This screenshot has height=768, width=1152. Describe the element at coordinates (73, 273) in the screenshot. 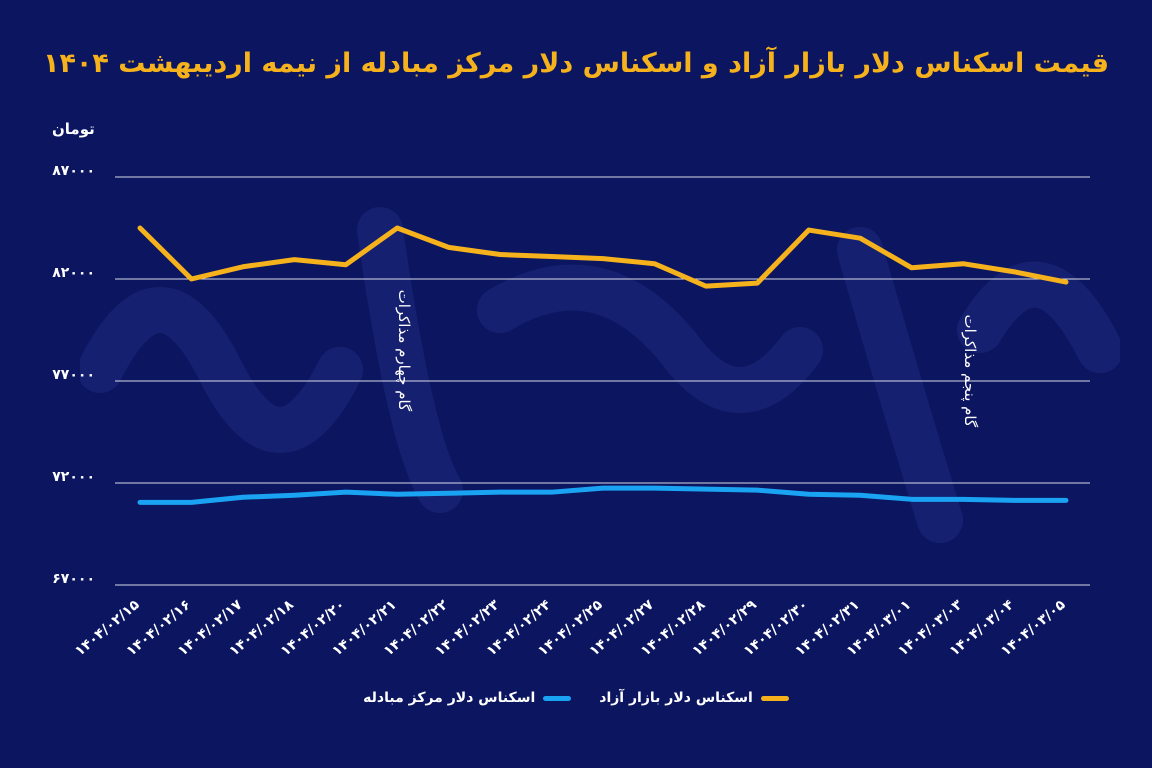

I see `y-tick-label: ۸۲۰۰۰` at that location.